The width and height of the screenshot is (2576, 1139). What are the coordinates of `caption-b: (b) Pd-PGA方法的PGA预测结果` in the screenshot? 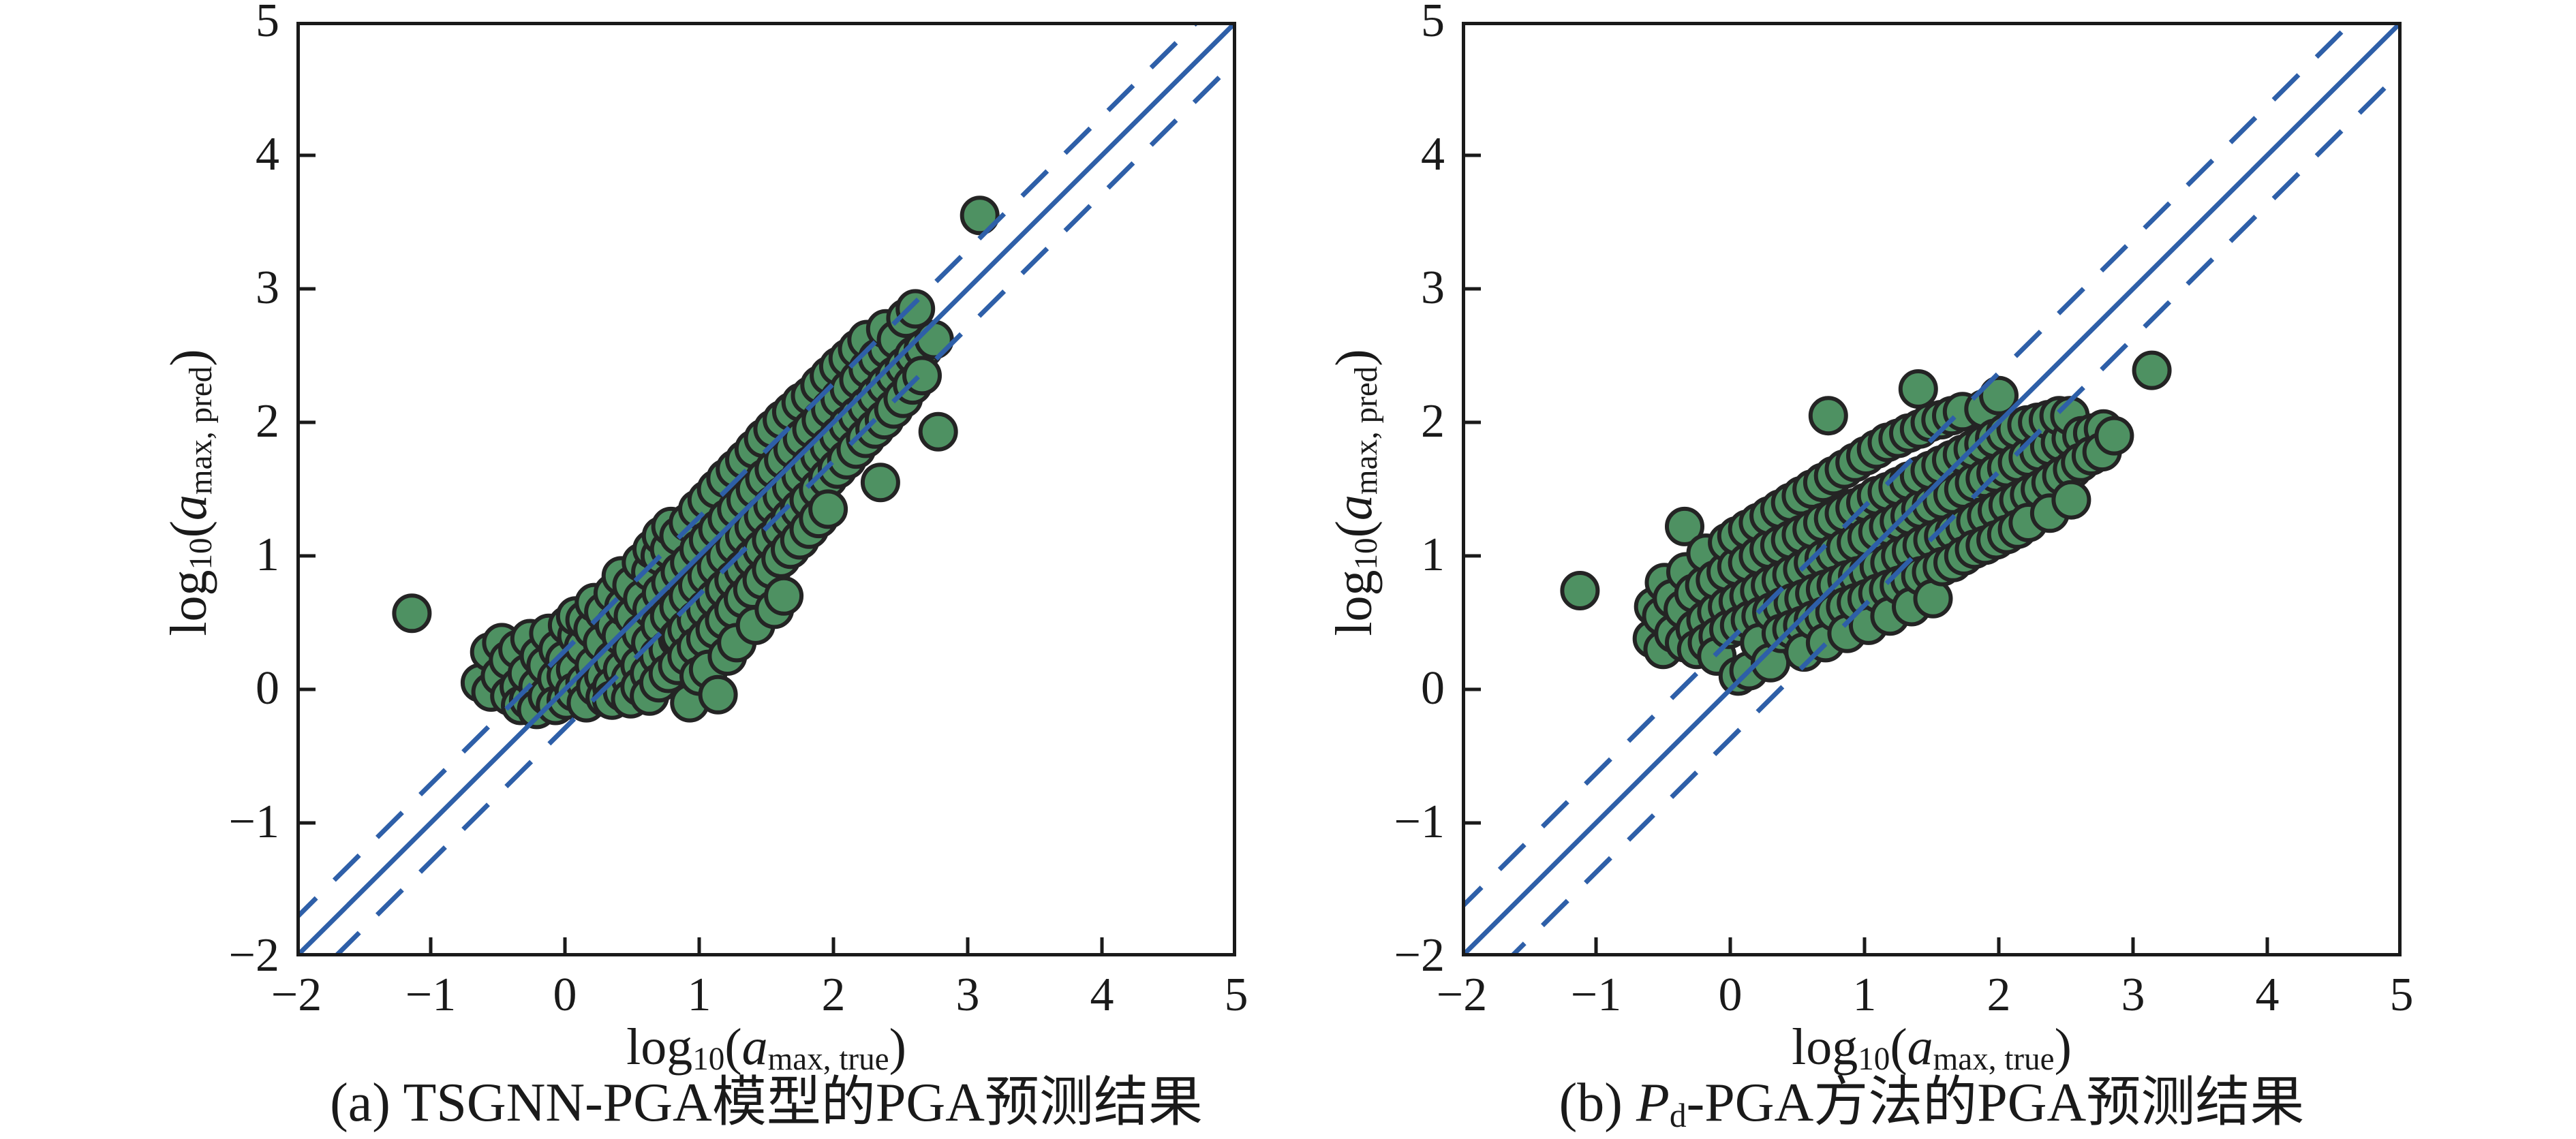 It's located at (1932, 1104).